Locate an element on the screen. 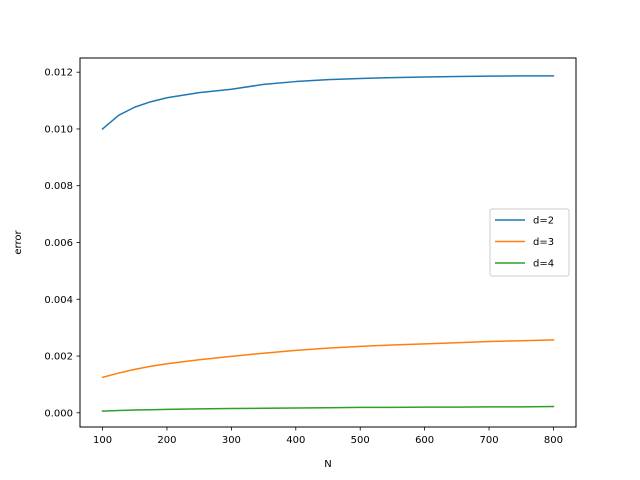 The height and width of the screenshot is (480, 640). y-axis: 0.000 0.002 0.004 0.006 0.008 0.010 0.012 is located at coordinates (62, 243).